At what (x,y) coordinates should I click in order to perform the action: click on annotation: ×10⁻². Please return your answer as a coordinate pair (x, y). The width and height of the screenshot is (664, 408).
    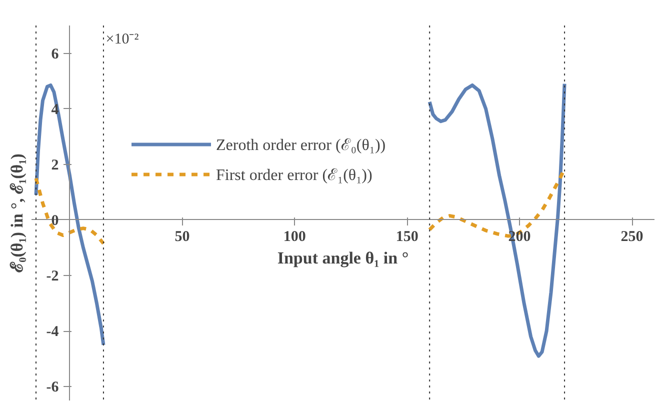
    Looking at the image, I should click on (123, 39).